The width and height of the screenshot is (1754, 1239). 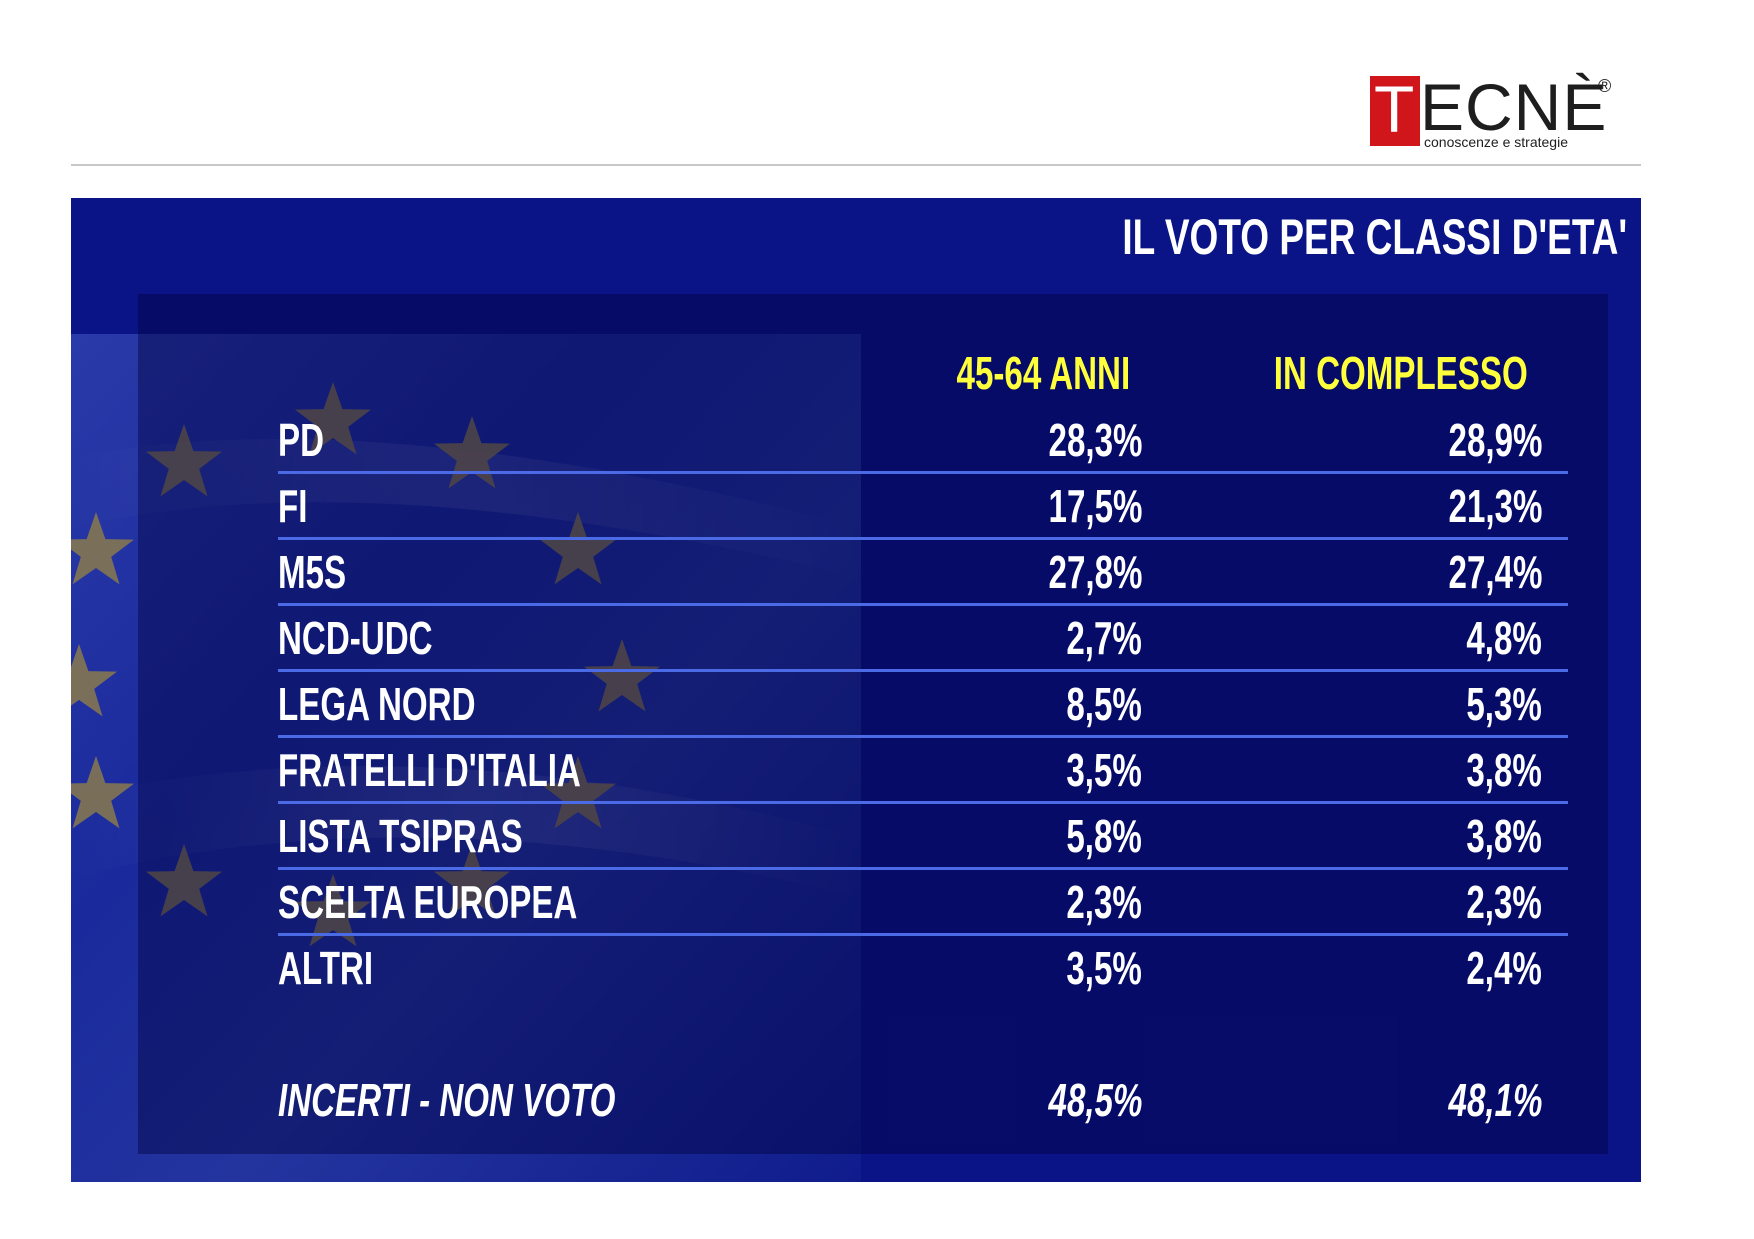 I want to click on column-header-45-64: 45-64 ANNI, so click(x=1043, y=373).